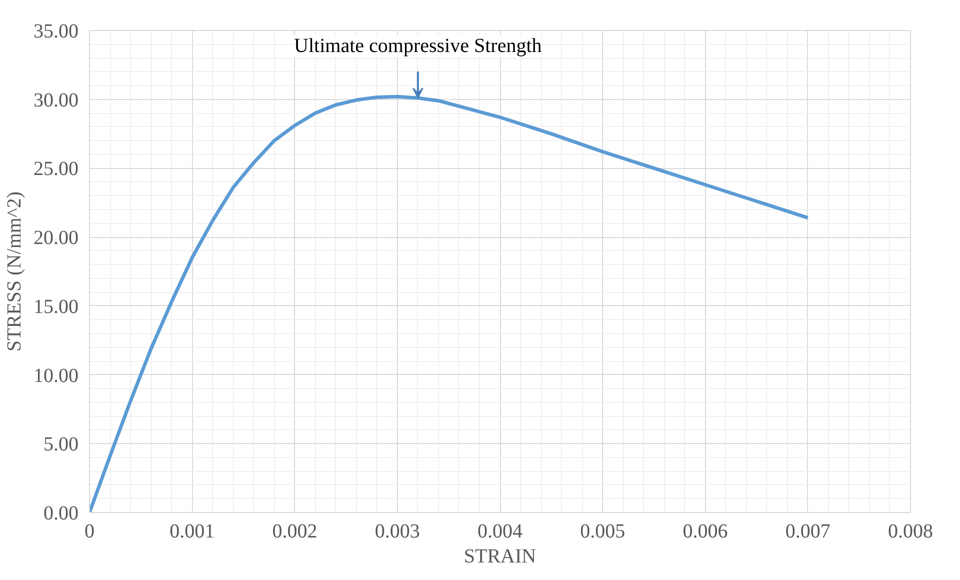 The width and height of the screenshot is (960, 580). Describe the element at coordinates (192, 531) in the screenshot. I see `x-tick-label: 0.001` at that location.